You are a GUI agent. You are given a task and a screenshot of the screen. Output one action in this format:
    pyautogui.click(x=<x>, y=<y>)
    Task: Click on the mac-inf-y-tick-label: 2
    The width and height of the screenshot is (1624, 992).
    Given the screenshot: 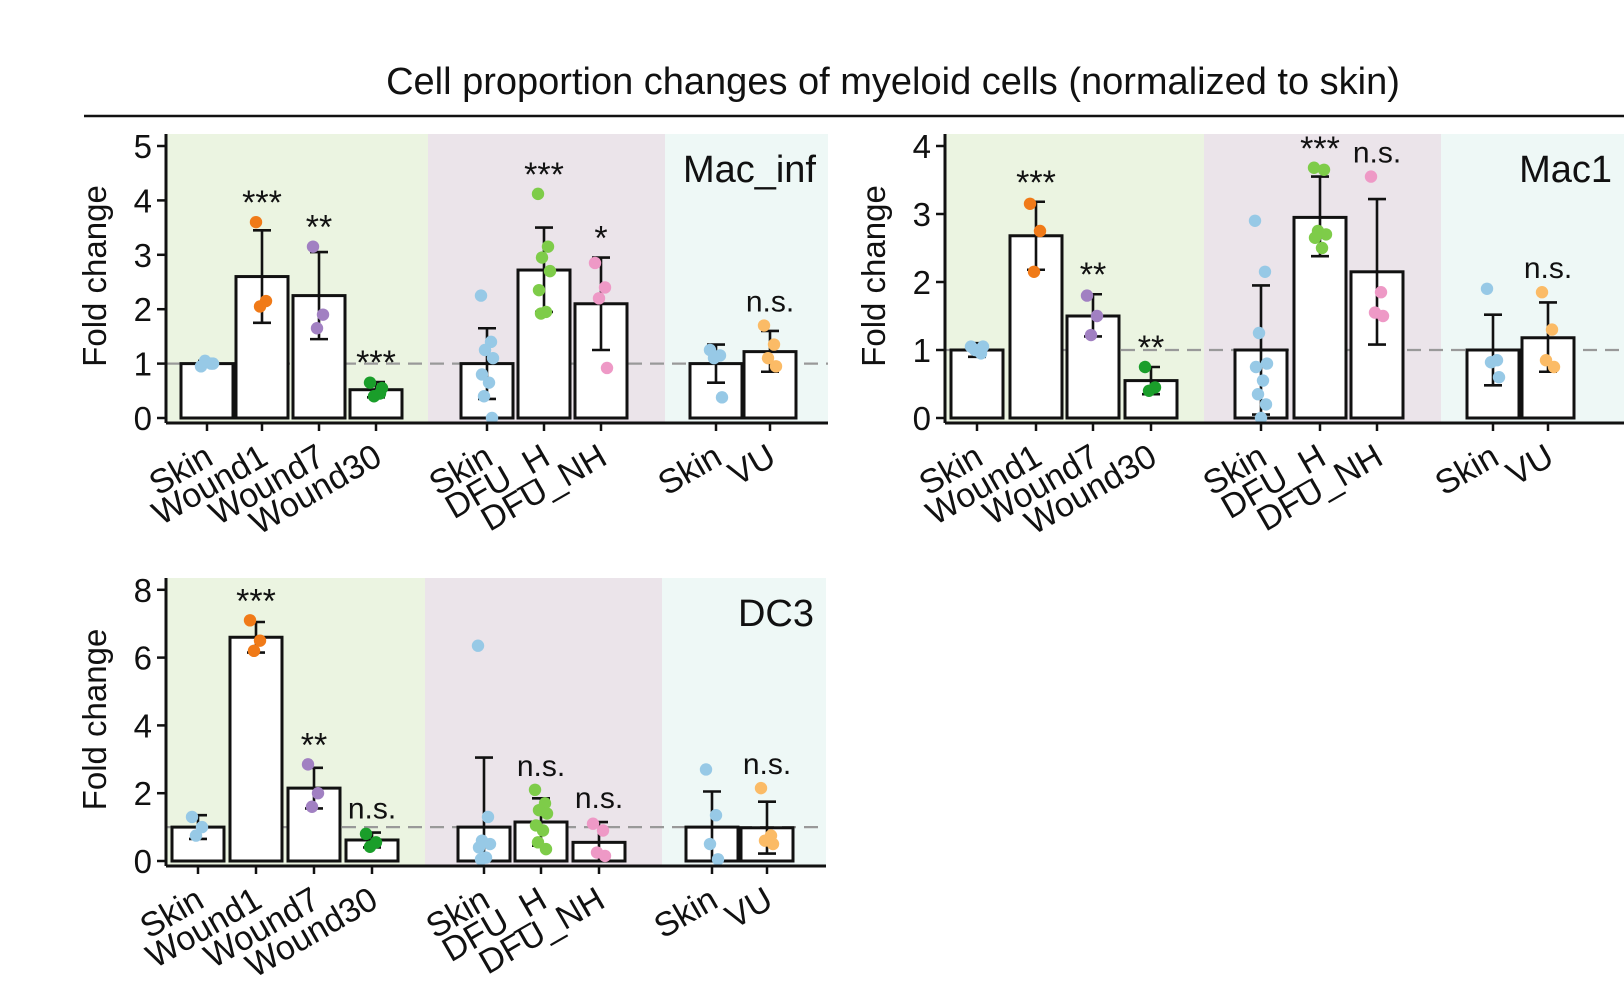 What is the action you would take?
    pyautogui.click(x=143, y=309)
    